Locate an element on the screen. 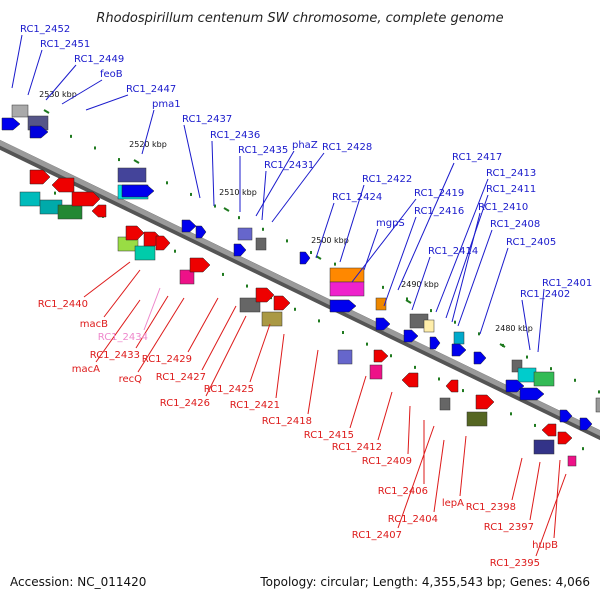  gene-label-rc1-2402: RC1_2402 is located at coordinates (545, 294).